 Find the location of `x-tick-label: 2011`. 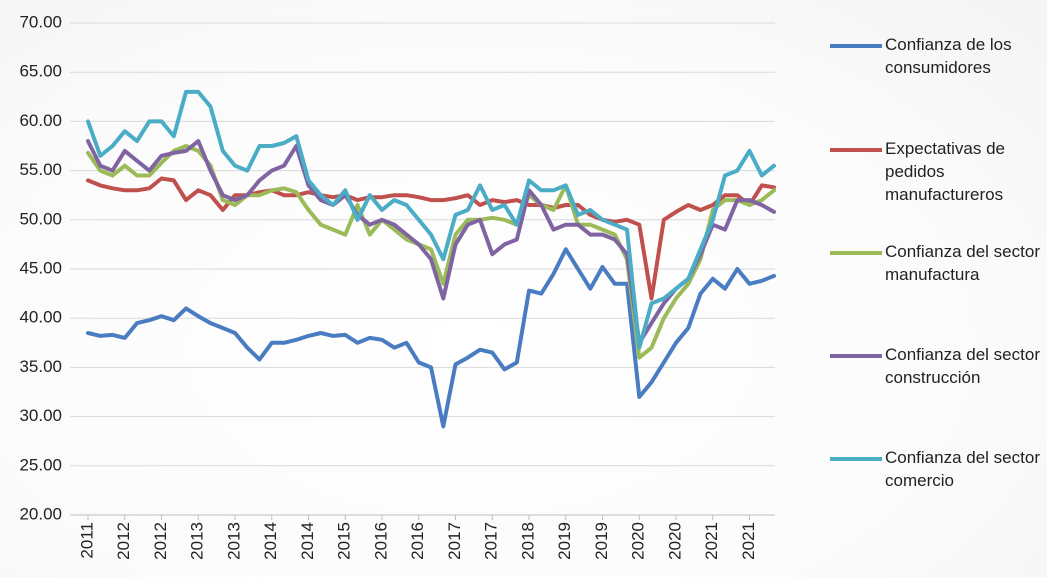

x-tick-label: 2011 is located at coordinates (86, 540).